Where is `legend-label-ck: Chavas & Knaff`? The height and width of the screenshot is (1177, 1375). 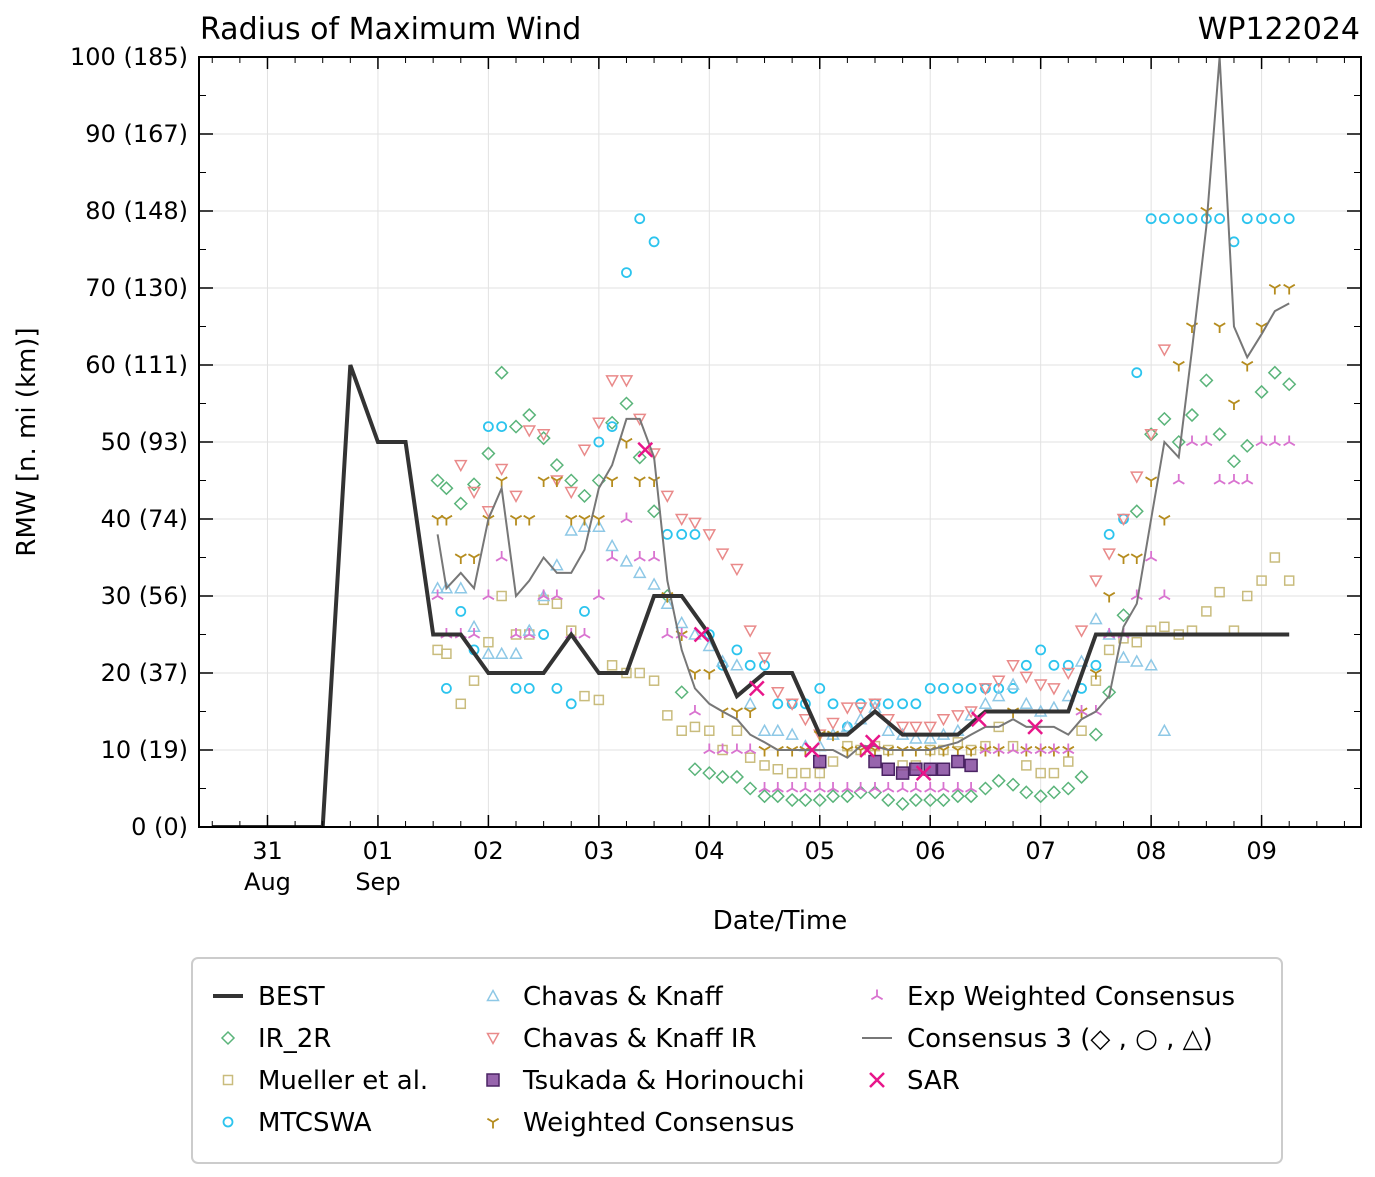 legend-label-ck: Chavas & Knaff is located at coordinates (623, 997).